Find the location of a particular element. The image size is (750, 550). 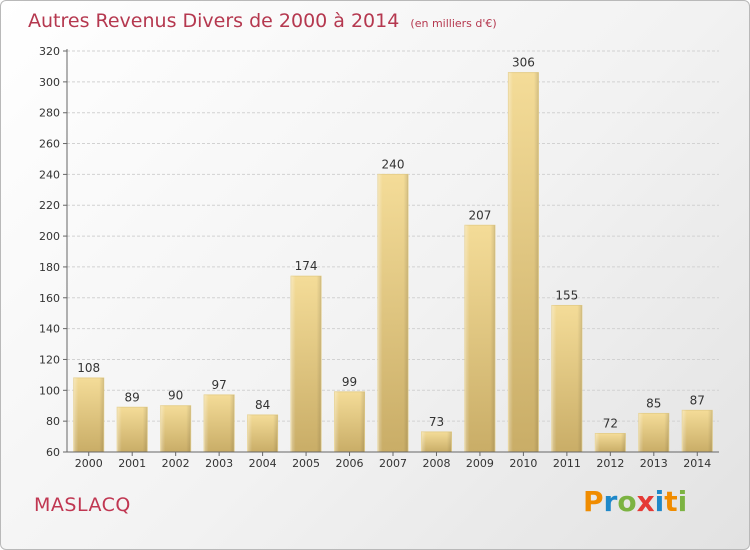

x-tick-label: 2010 is located at coordinates (523, 463).